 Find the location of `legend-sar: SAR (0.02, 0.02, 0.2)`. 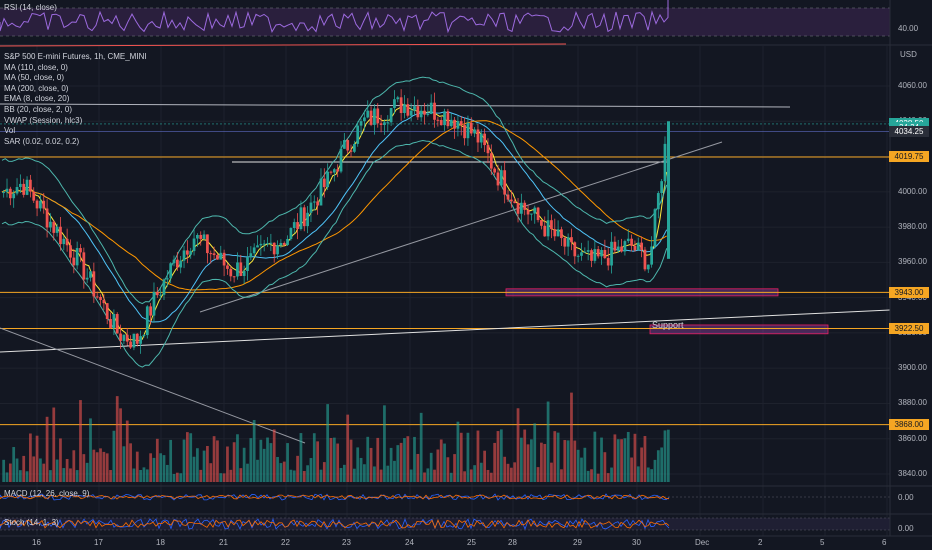

legend-sar: SAR (0.02, 0.02, 0.2) is located at coordinates (42, 141).